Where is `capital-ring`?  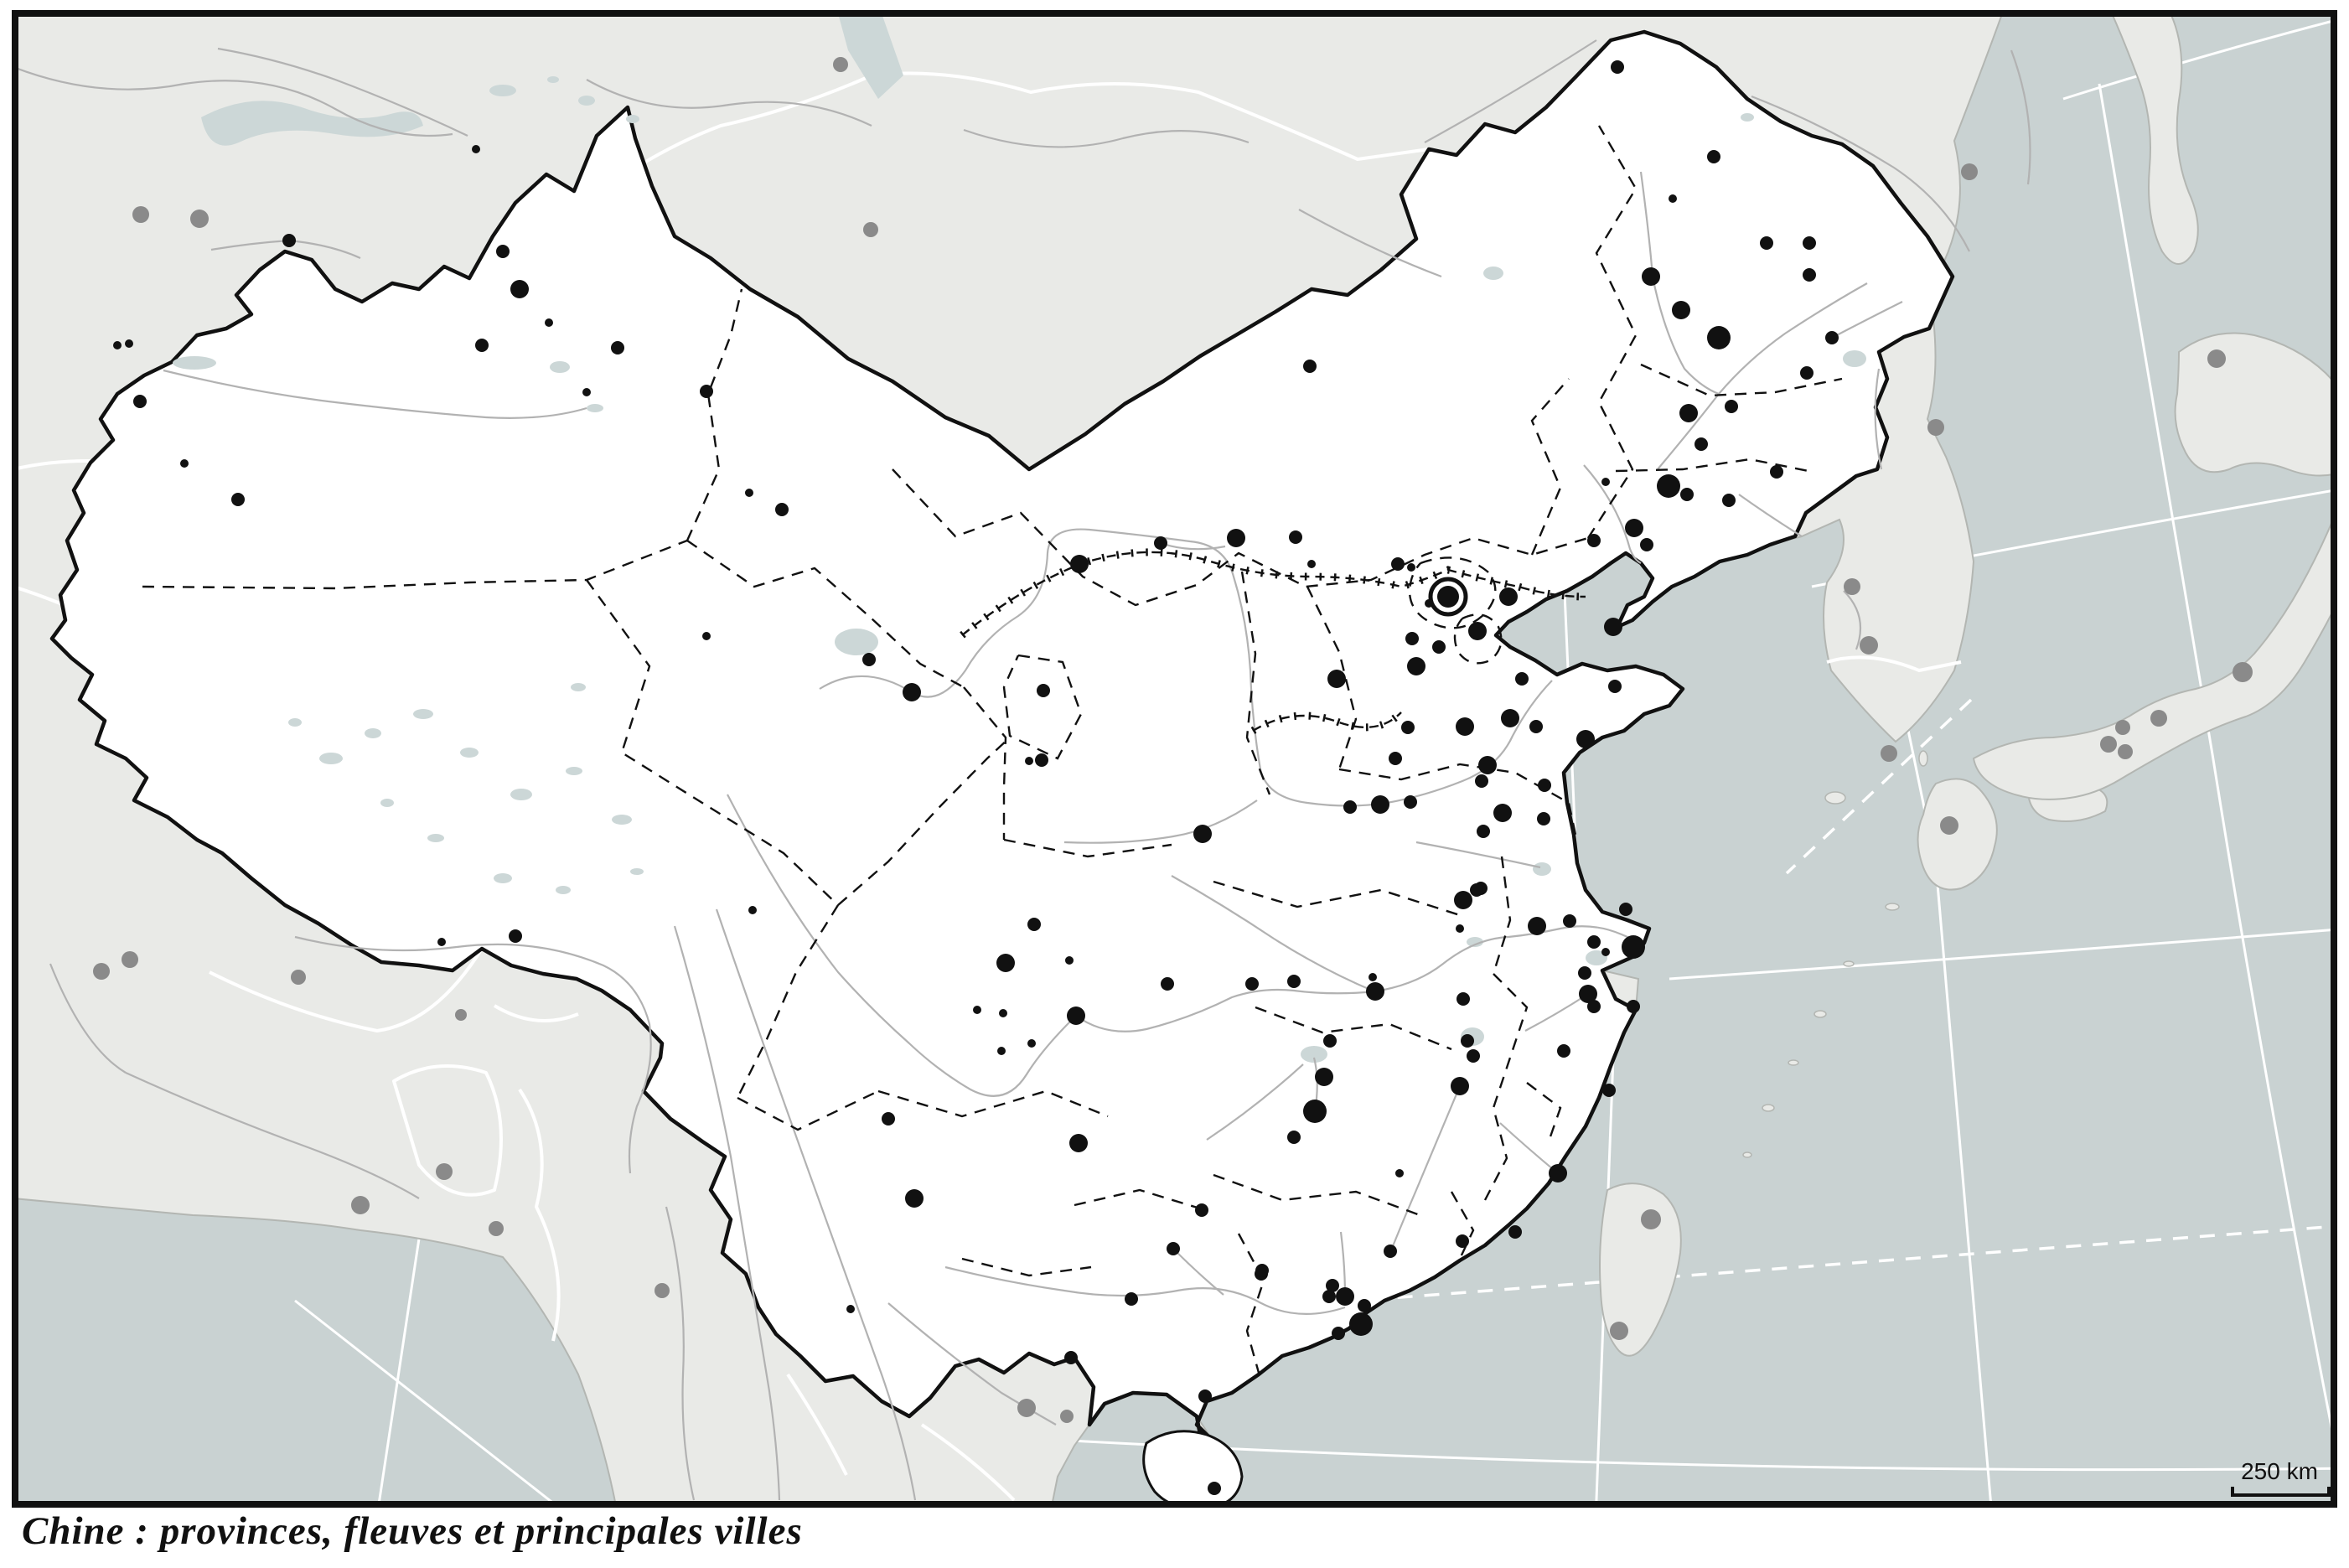 capital-ring is located at coordinates (1448, 597).